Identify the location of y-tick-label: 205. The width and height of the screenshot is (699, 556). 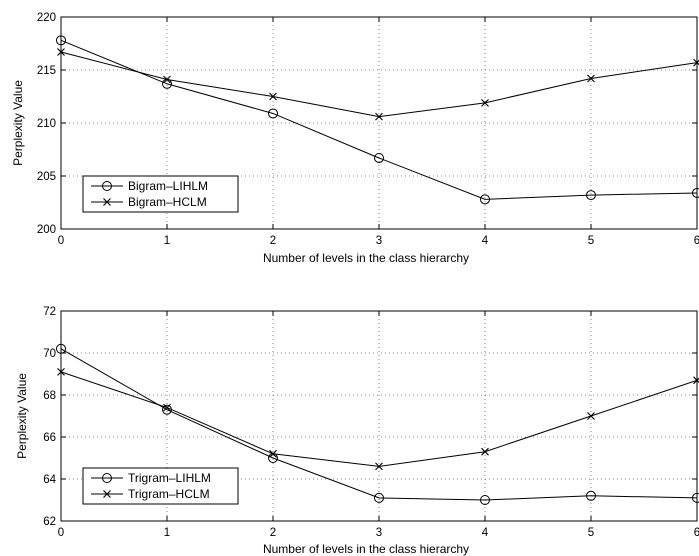
(46, 177).